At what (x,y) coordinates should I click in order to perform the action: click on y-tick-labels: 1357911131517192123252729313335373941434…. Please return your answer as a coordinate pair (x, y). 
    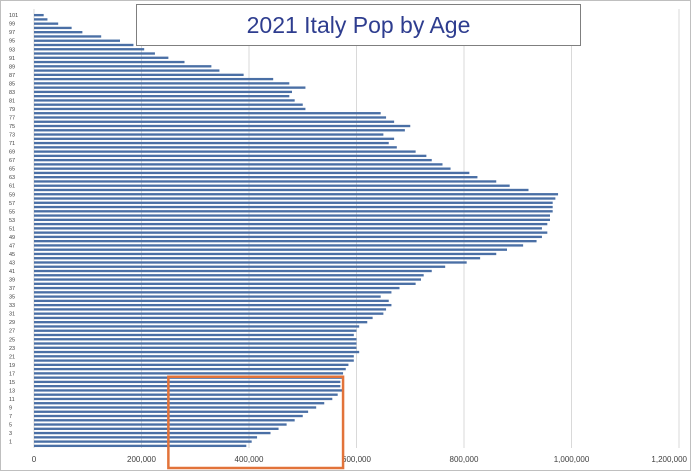
    Looking at the image, I should click on (13, 229).